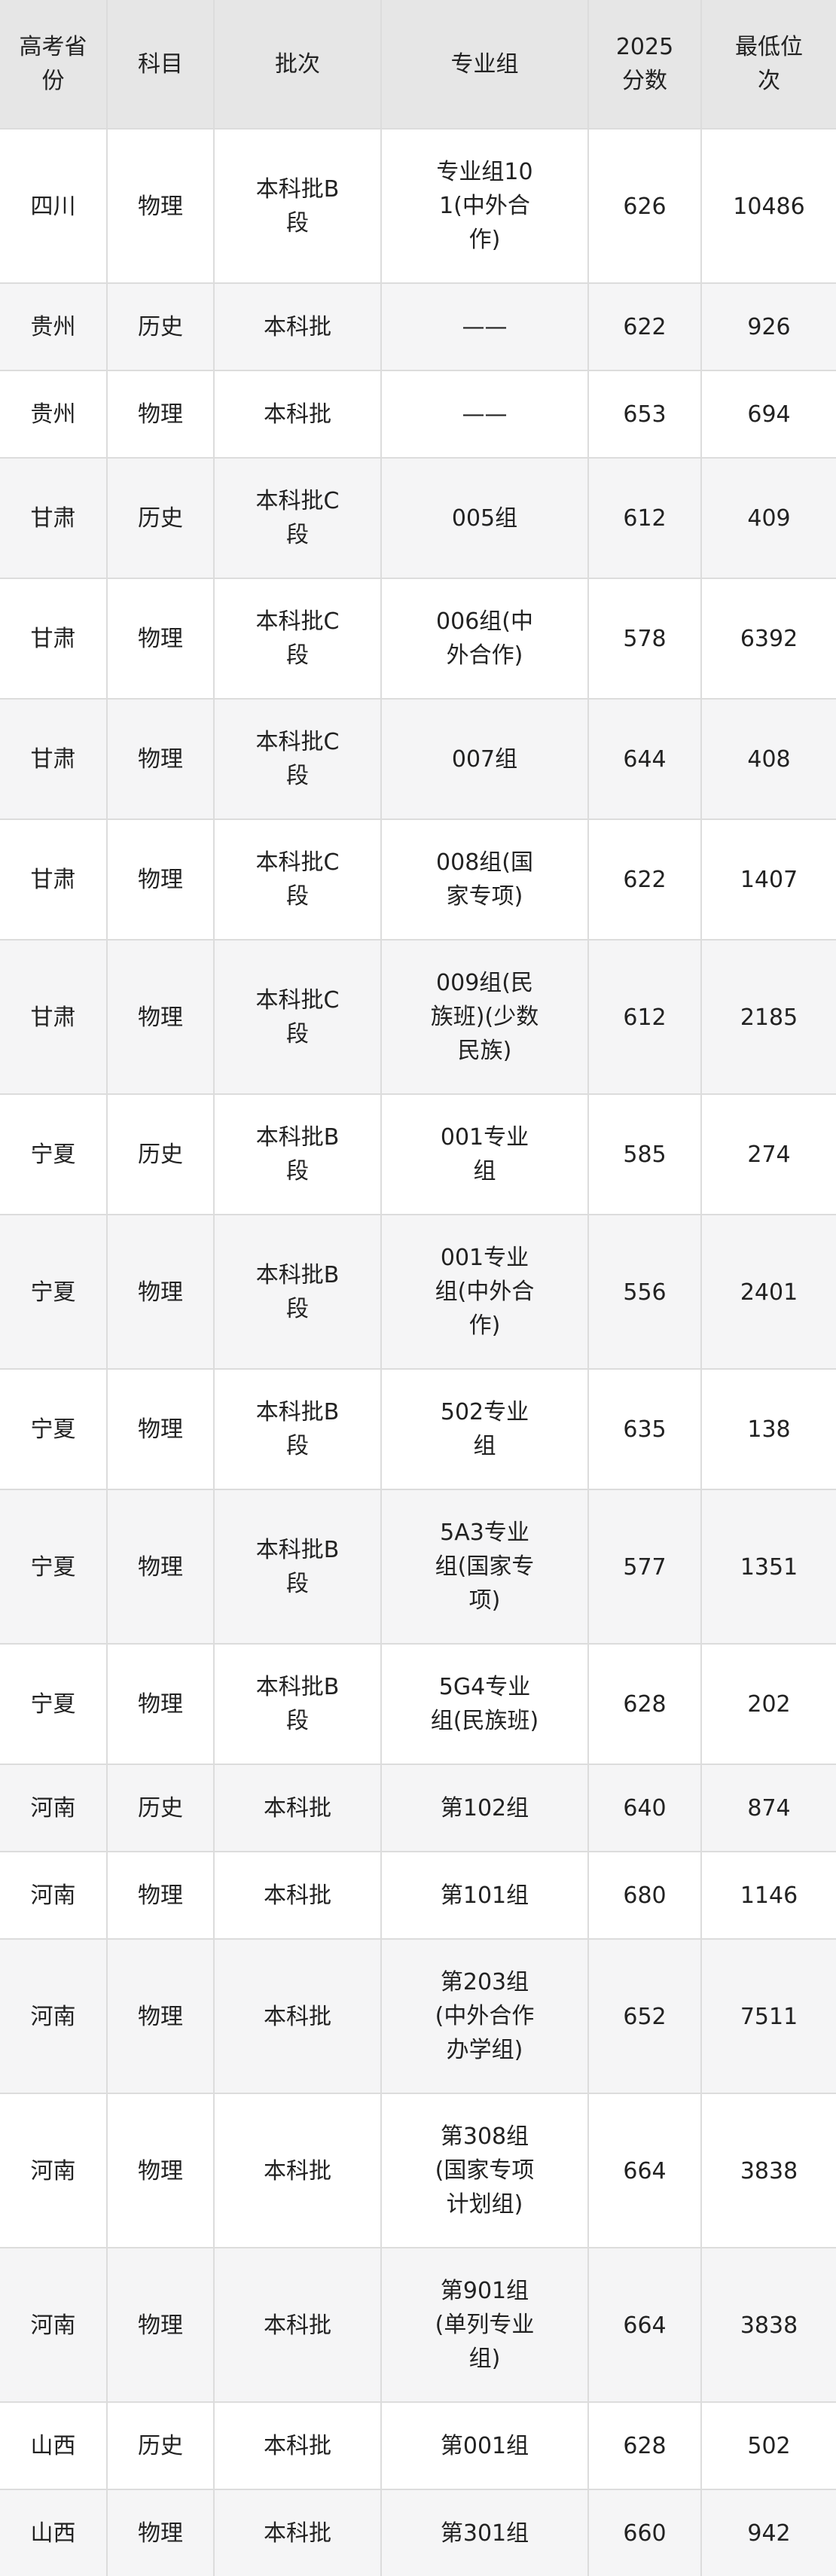  I want to click on table-row: 河南 历史 本科批 第102组 640 874, so click(418, 1808).